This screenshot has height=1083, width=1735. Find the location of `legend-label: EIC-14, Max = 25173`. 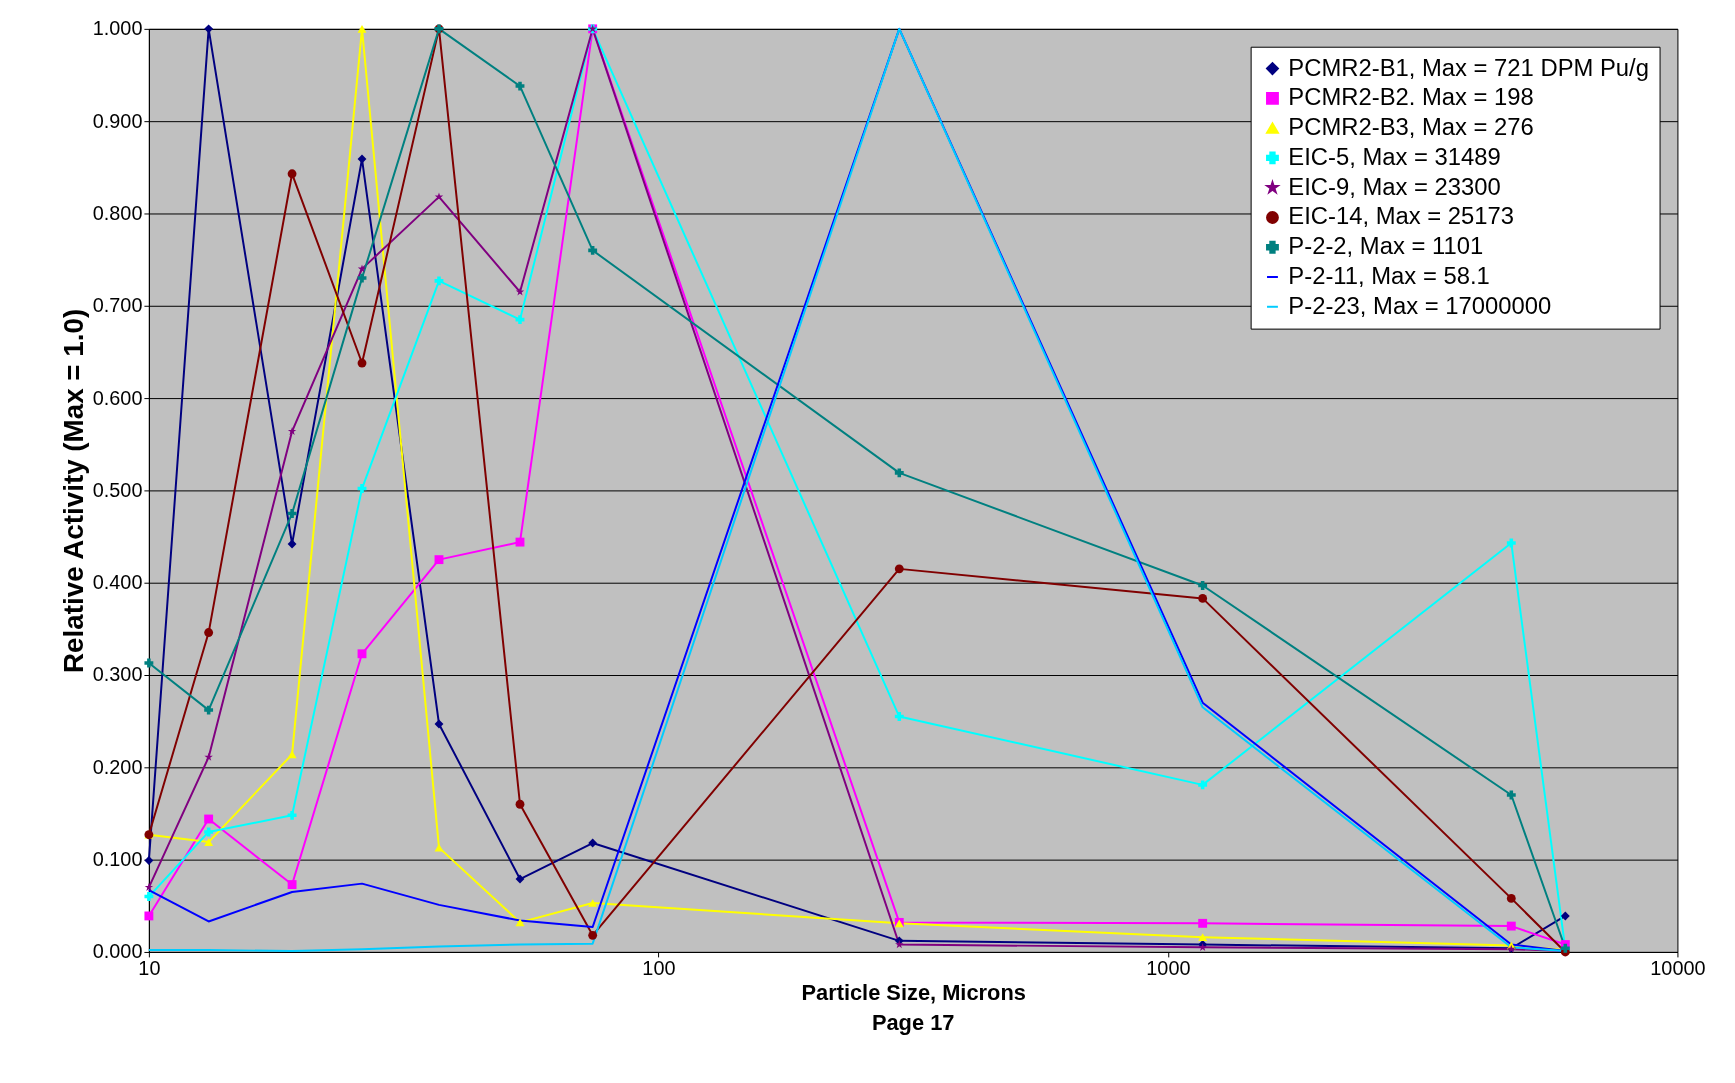

legend-label: EIC-14, Max = 25173 is located at coordinates (1401, 216).